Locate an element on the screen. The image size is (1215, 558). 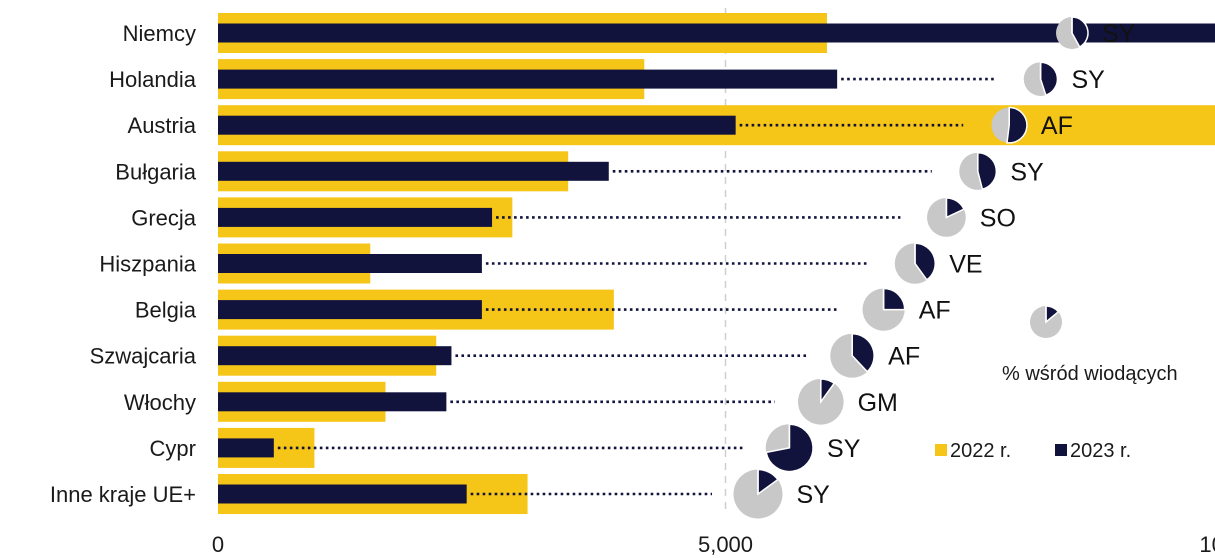
x-tick-label: 0 is located at coordinates (218, 544).